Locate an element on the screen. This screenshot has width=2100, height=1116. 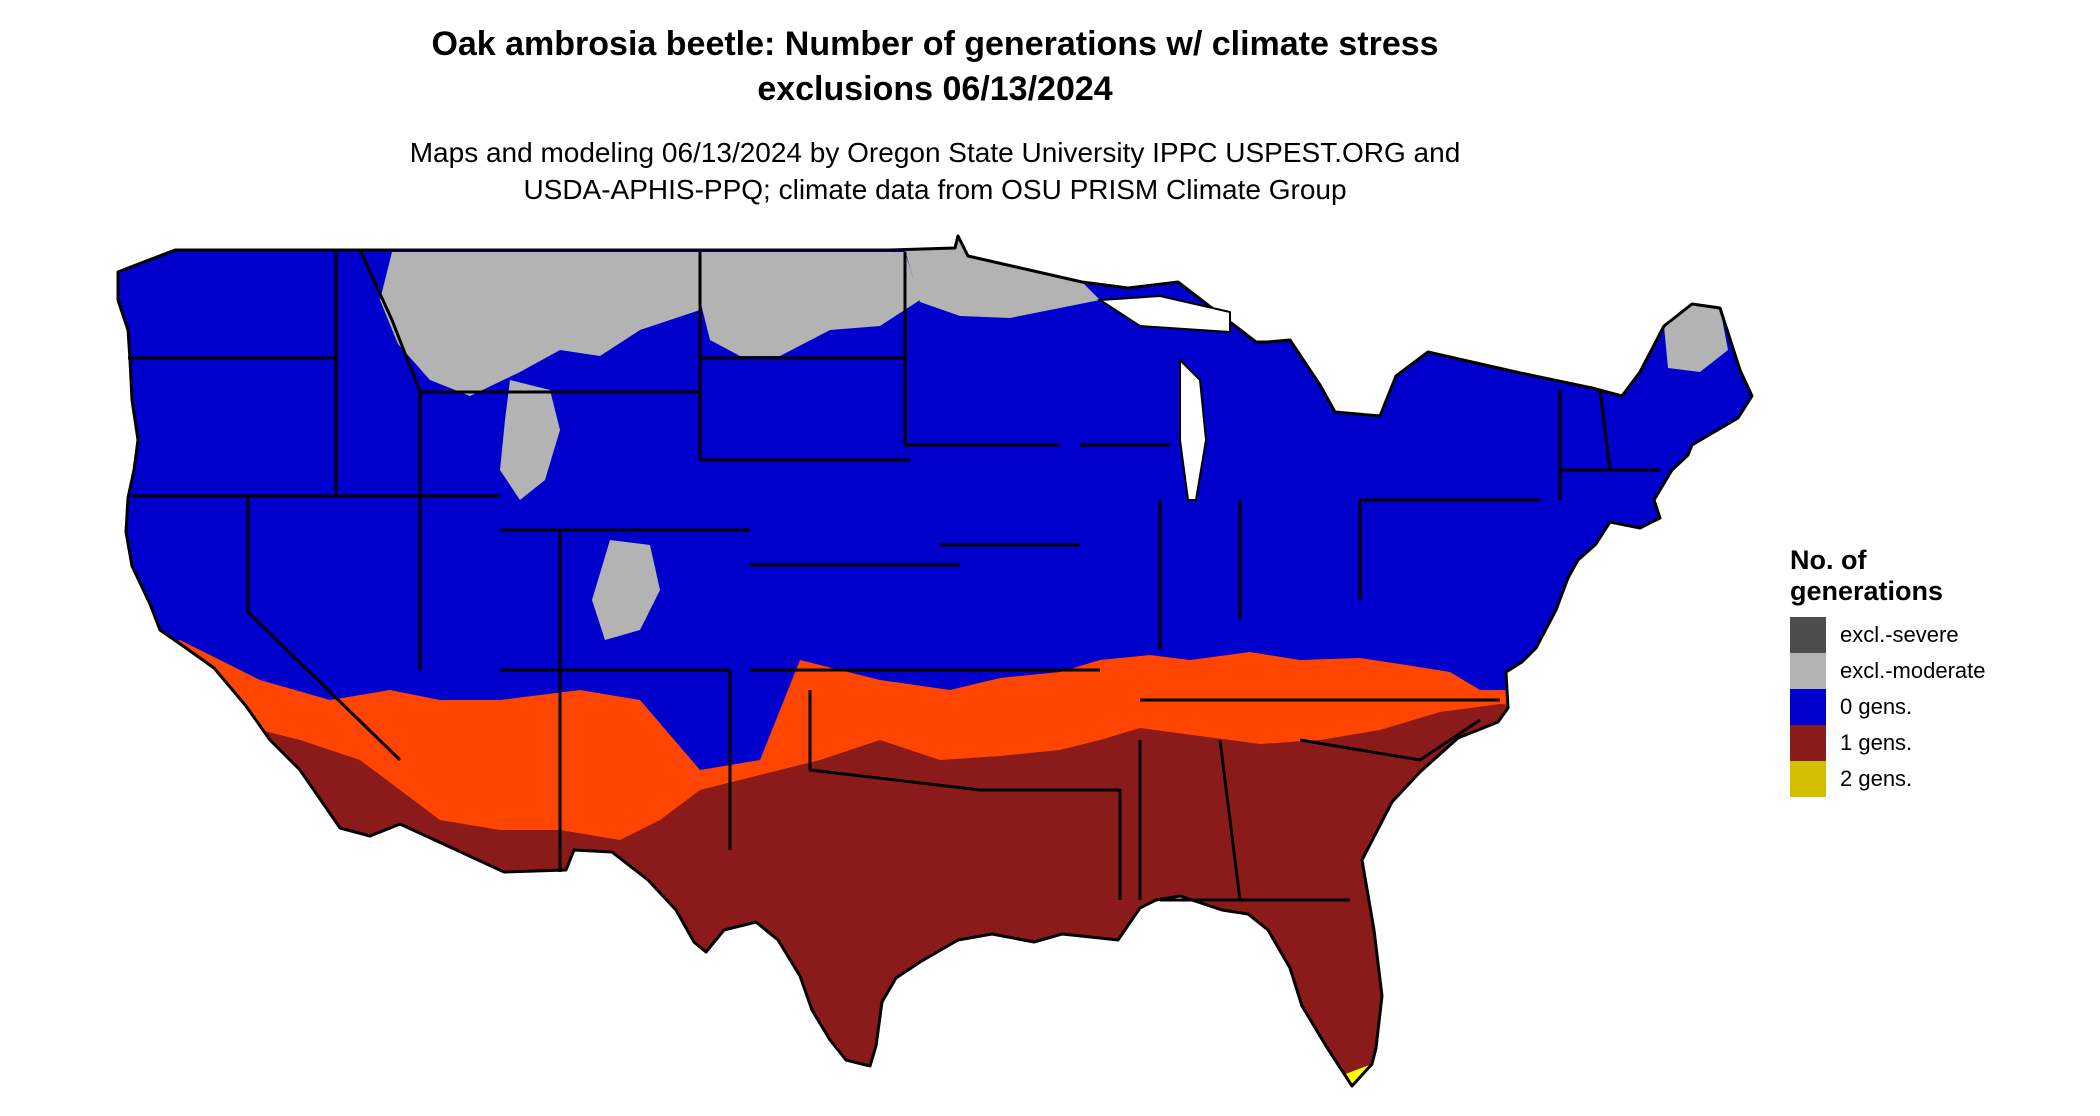
legend-label-excl-moderate: excl.-moderate is located at coordinates (1913, 670).